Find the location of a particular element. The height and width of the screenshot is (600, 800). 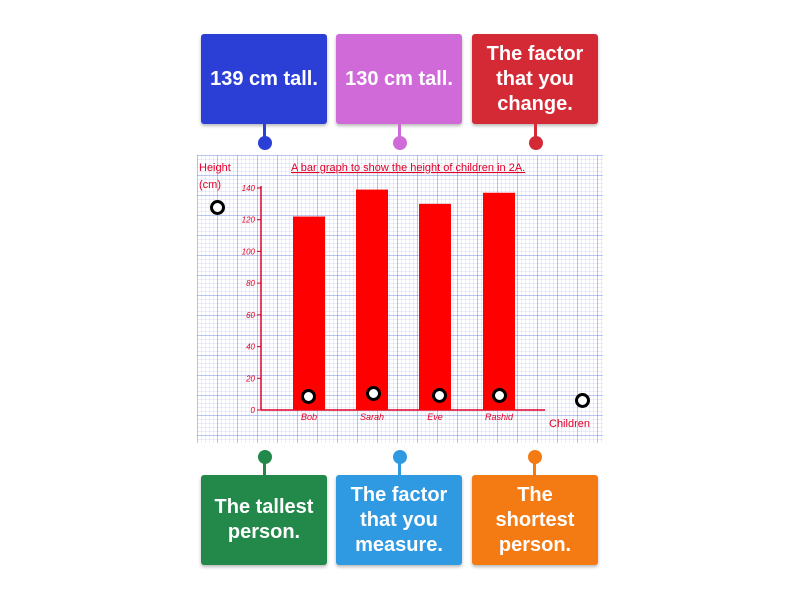

bar-rashid is located at coordinates (499, 301).